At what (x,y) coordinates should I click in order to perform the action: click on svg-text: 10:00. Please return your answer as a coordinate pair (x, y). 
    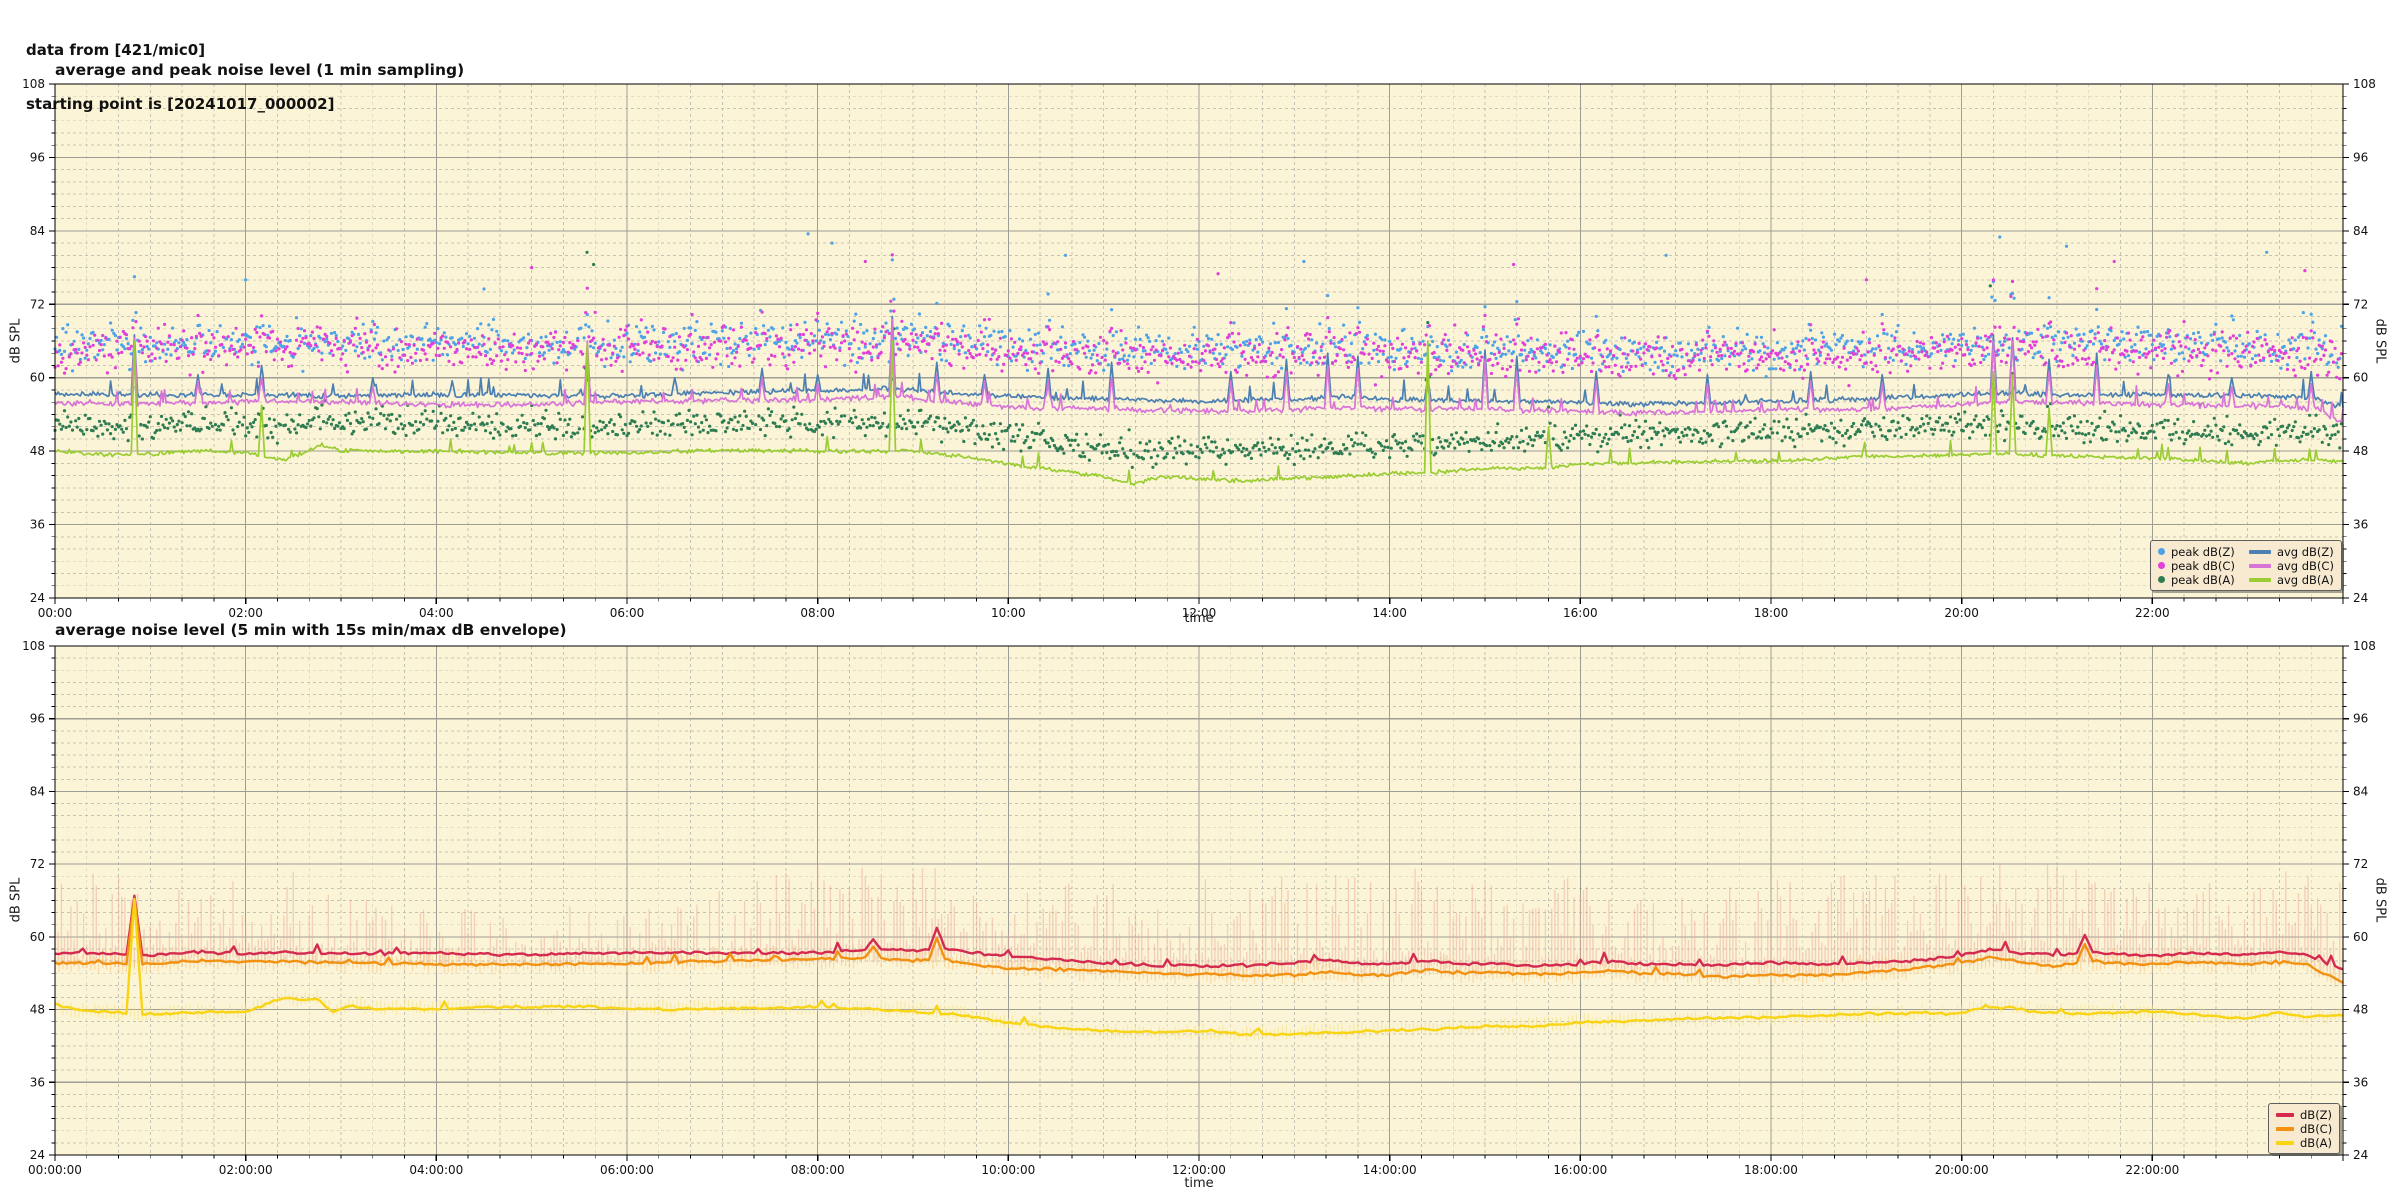
    Looking at the image, I should click on (1008, 613).